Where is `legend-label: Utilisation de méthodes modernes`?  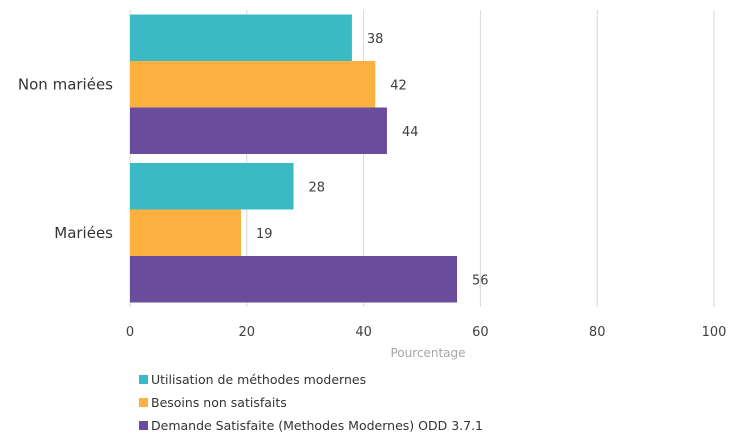
legend-label: Utilisation de méthodes modernes is located at coordinates (259, 379).